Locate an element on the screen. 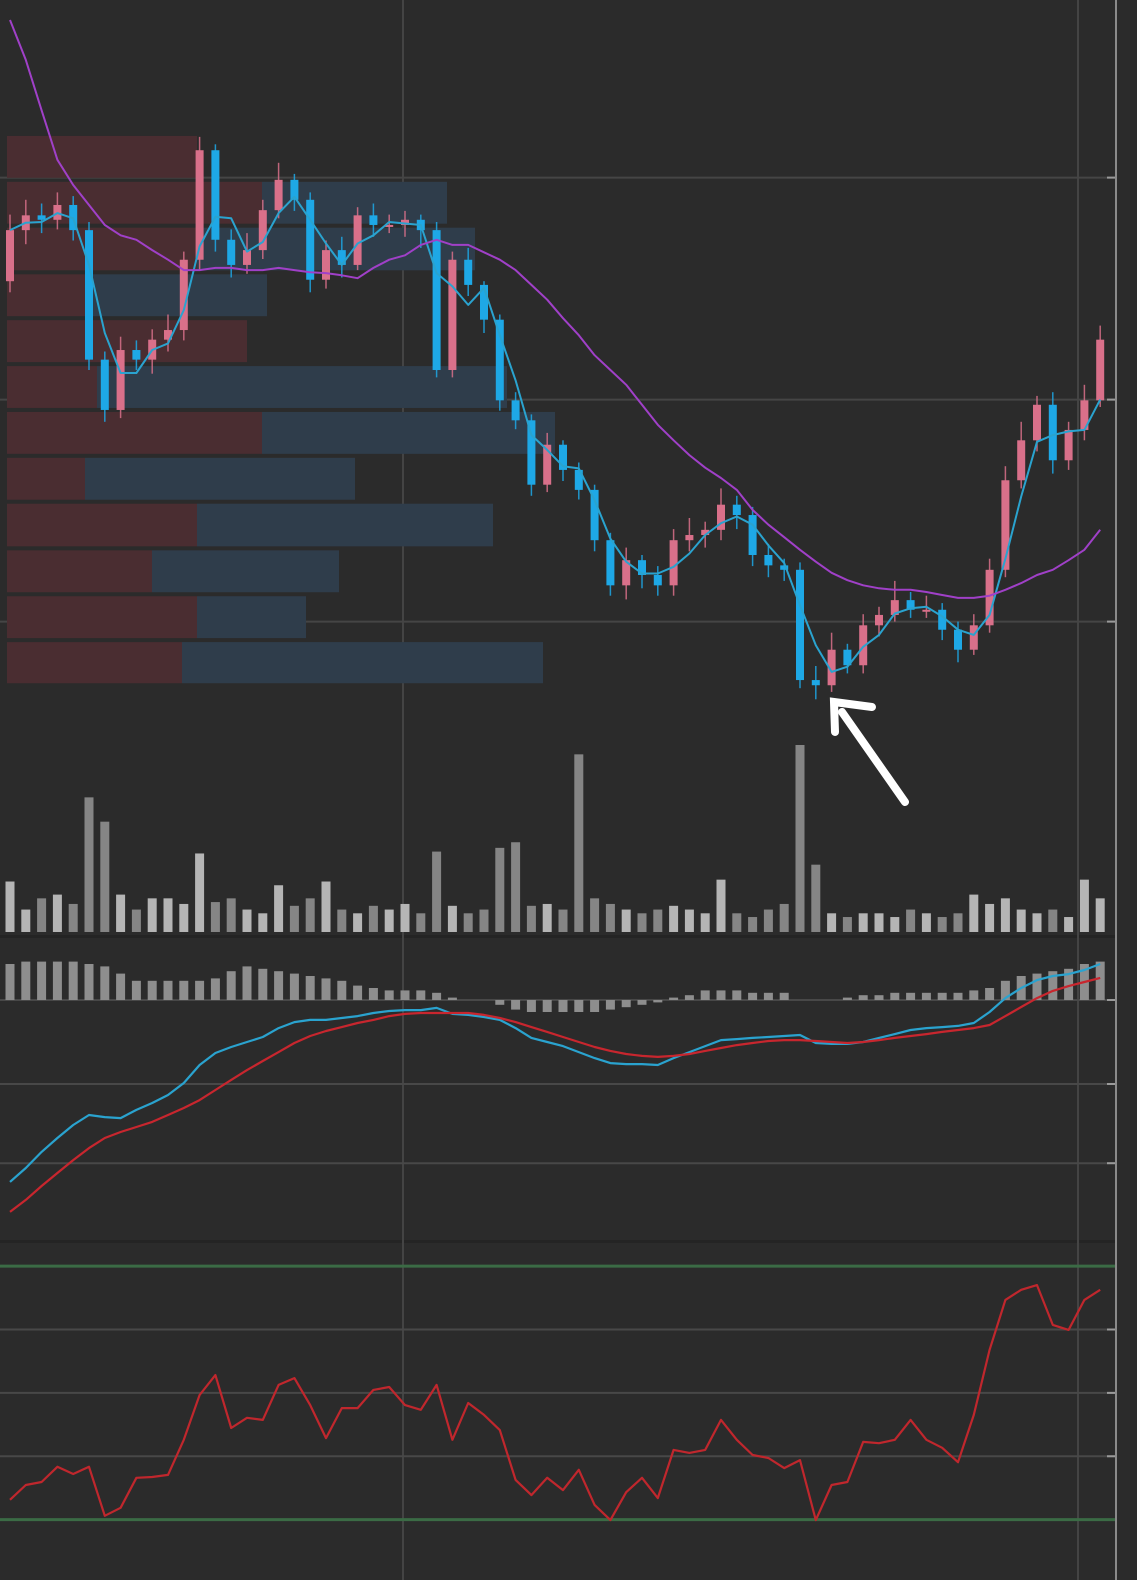  arrow-shaft is located at coordinates (873, 757).